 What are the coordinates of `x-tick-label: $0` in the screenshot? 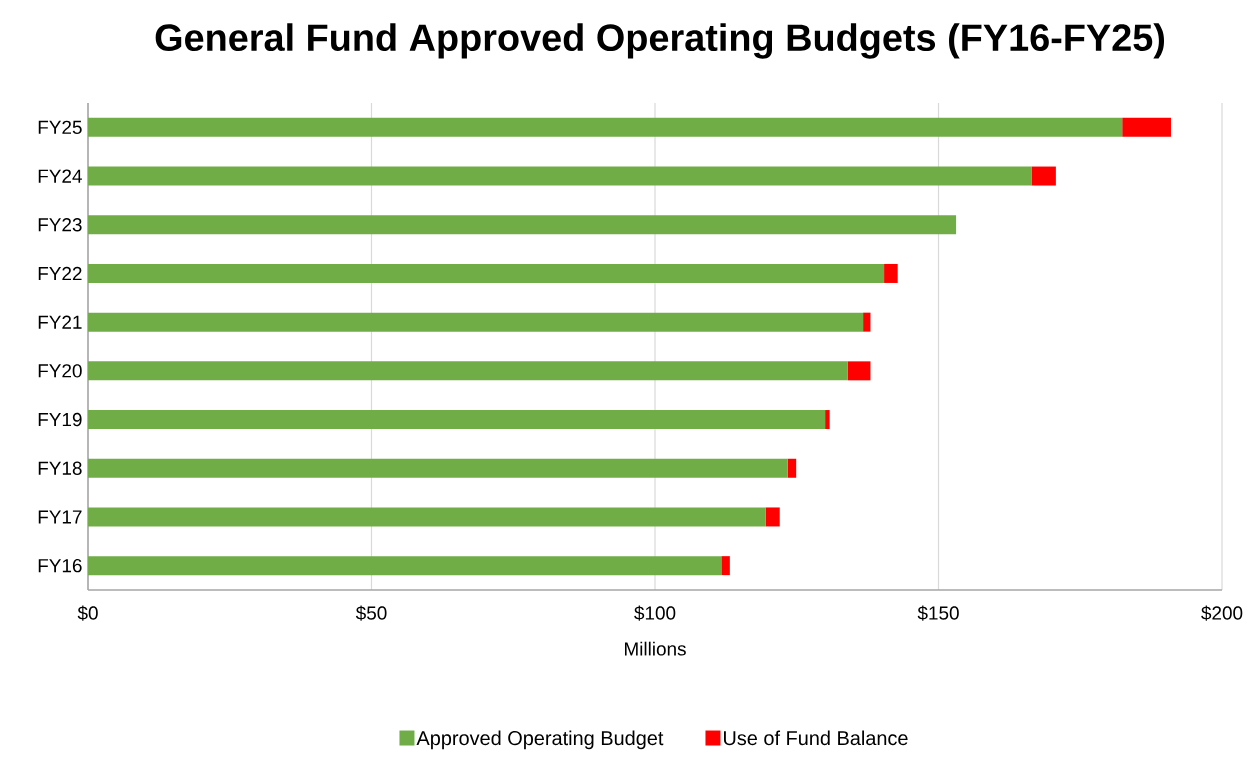 It's located at (87, 613).